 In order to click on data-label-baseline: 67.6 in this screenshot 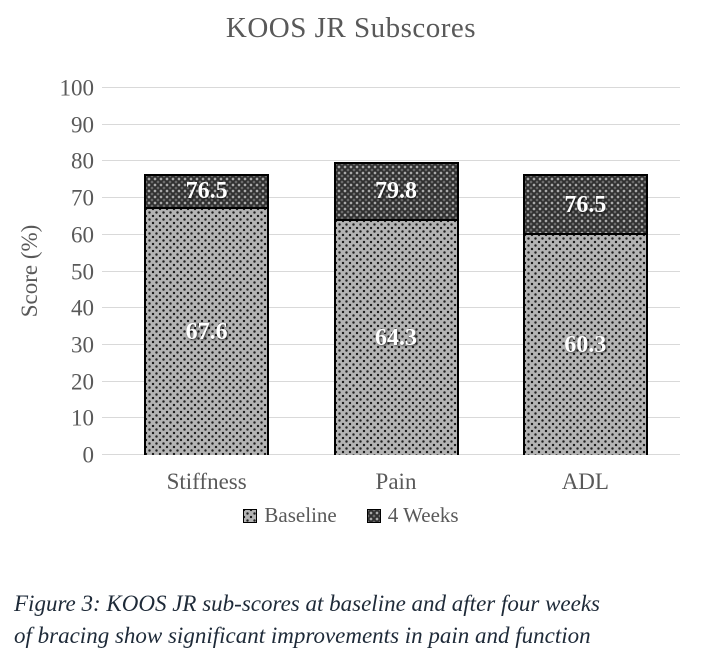, I will do `click(206, 331)`.